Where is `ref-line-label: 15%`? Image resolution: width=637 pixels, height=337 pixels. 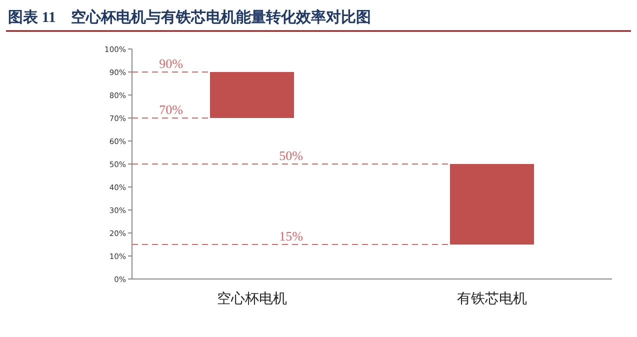
ref-line-label: 15% is located at coordinates (291, 236).